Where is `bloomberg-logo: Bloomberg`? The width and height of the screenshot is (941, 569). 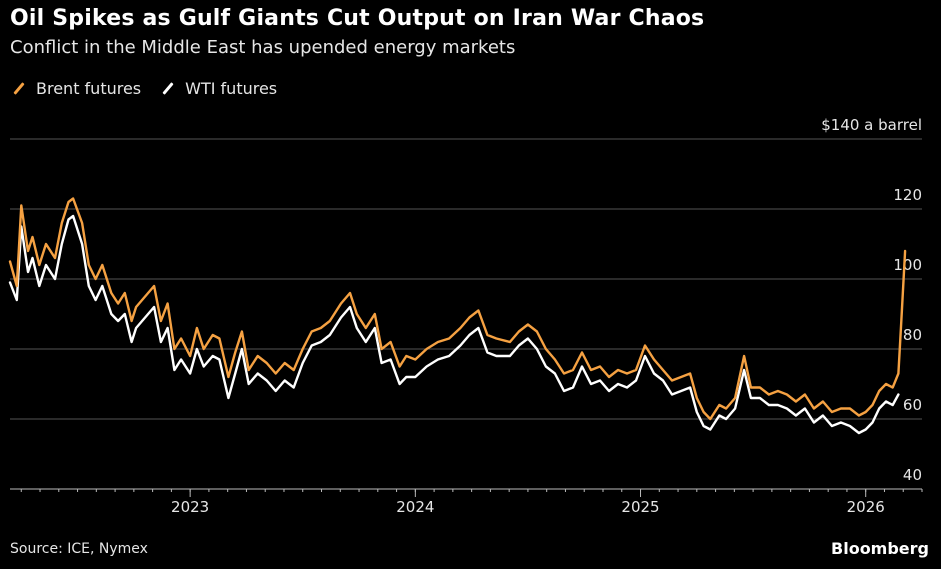 bloomberg-logo: Bloomberg is located at coordinates (880, 548).